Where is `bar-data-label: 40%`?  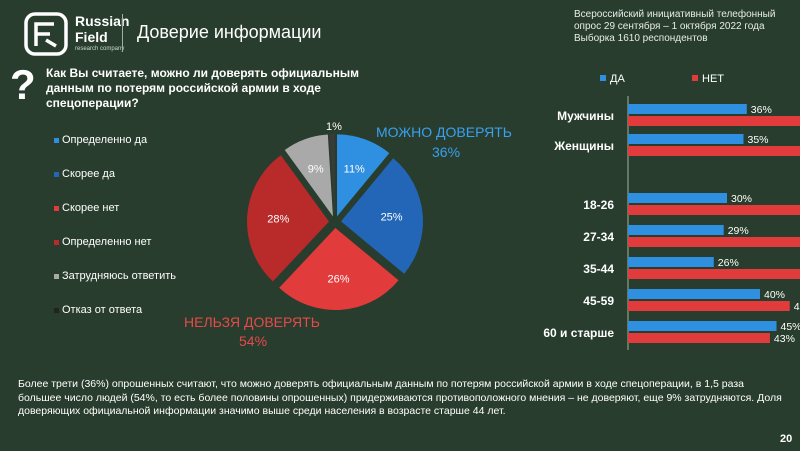 bar-data-label: 40% is located at coordinates (774, 295).